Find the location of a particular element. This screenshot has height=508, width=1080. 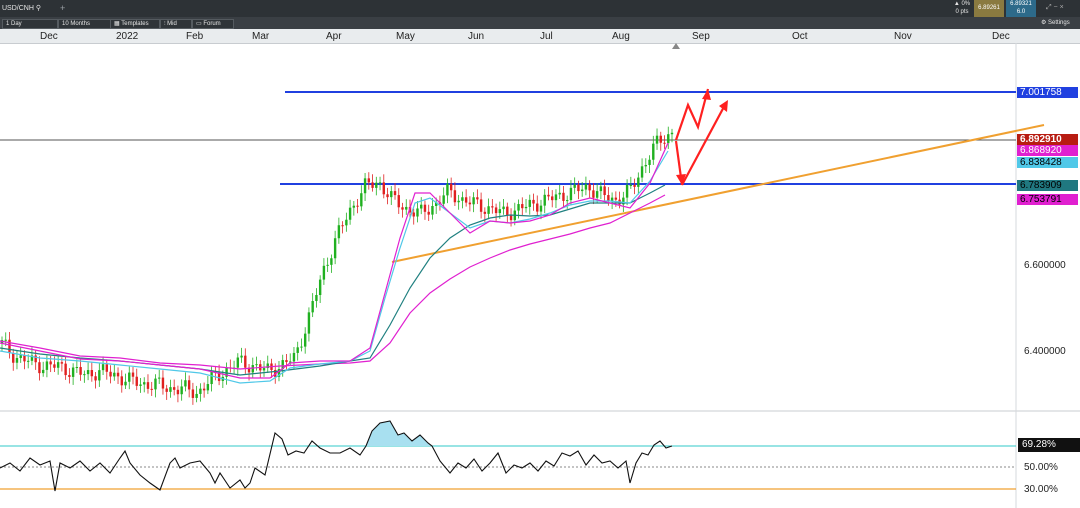

quote-change: ▲ 0% 0 pts is located at coordinates (962, 8).